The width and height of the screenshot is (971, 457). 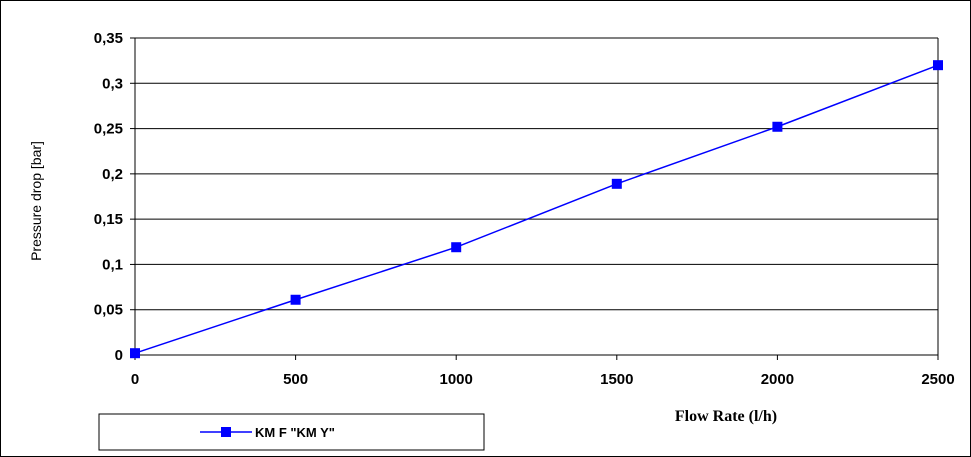 I want to click on y-tick-label: 0,25, so click(x=108, y=129).